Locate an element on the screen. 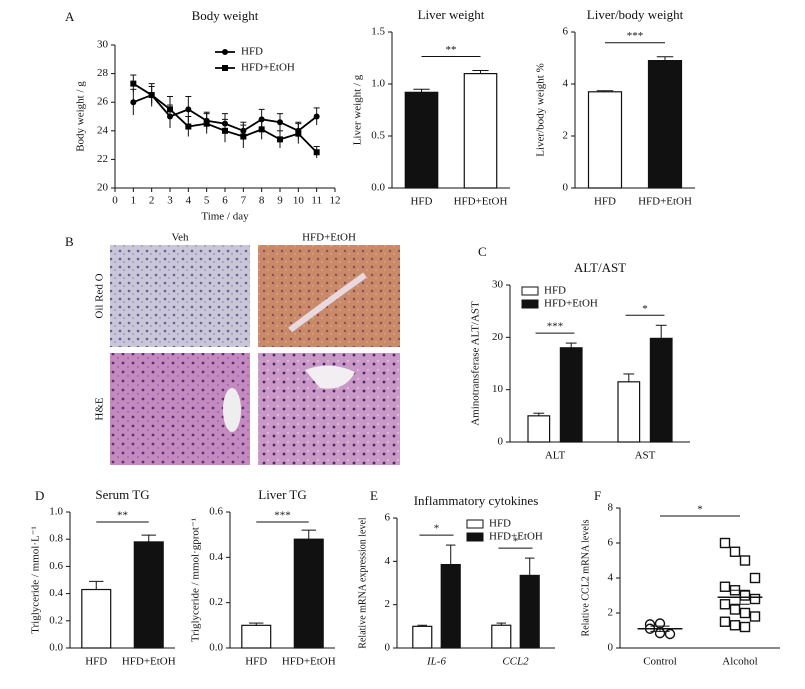 Image resolution: width=805 pixels, height=689 pixels. x-tick-label: 0 is located at coordinates (115, 201).